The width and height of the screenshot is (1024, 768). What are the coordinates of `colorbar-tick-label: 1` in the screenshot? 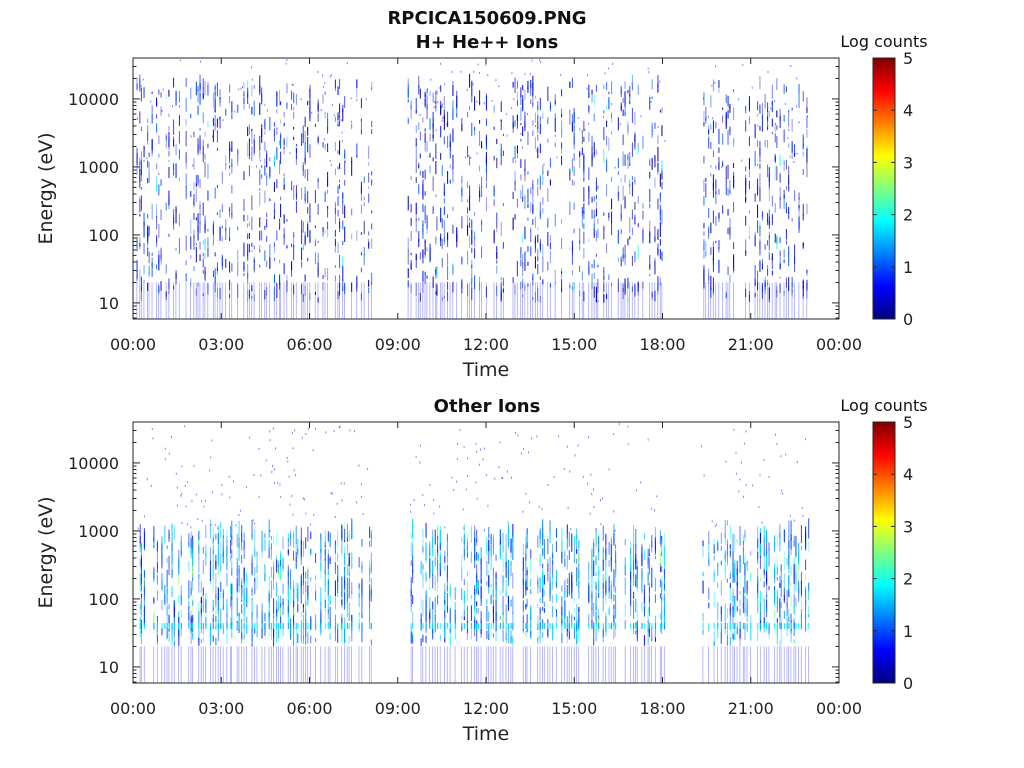 It's located at (908, 631).